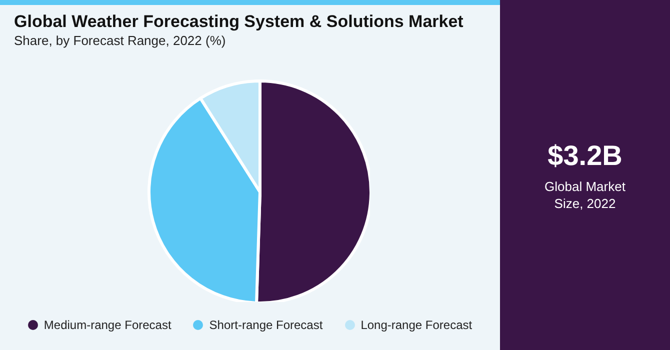 The height and width of the screenshot is (350, 670). Describe the element at coordinates (108, 325) in the screenshot. I see `legend-label: Medium-range Forecast` at that location.